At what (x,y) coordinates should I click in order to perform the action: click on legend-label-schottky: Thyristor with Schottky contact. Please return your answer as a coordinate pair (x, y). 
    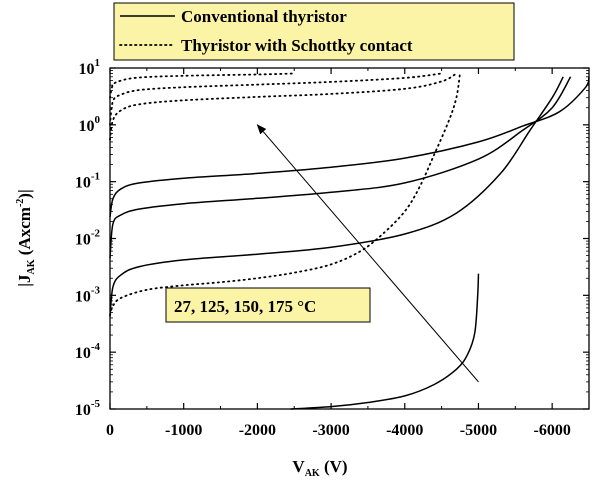
    Looking at the image, I should click on (297, 45).